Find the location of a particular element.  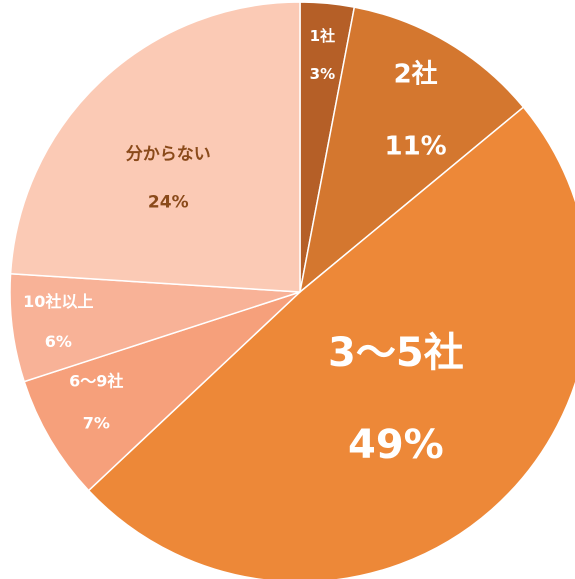

slice-1-value-label: 3% is located at coordinates (322, 74).